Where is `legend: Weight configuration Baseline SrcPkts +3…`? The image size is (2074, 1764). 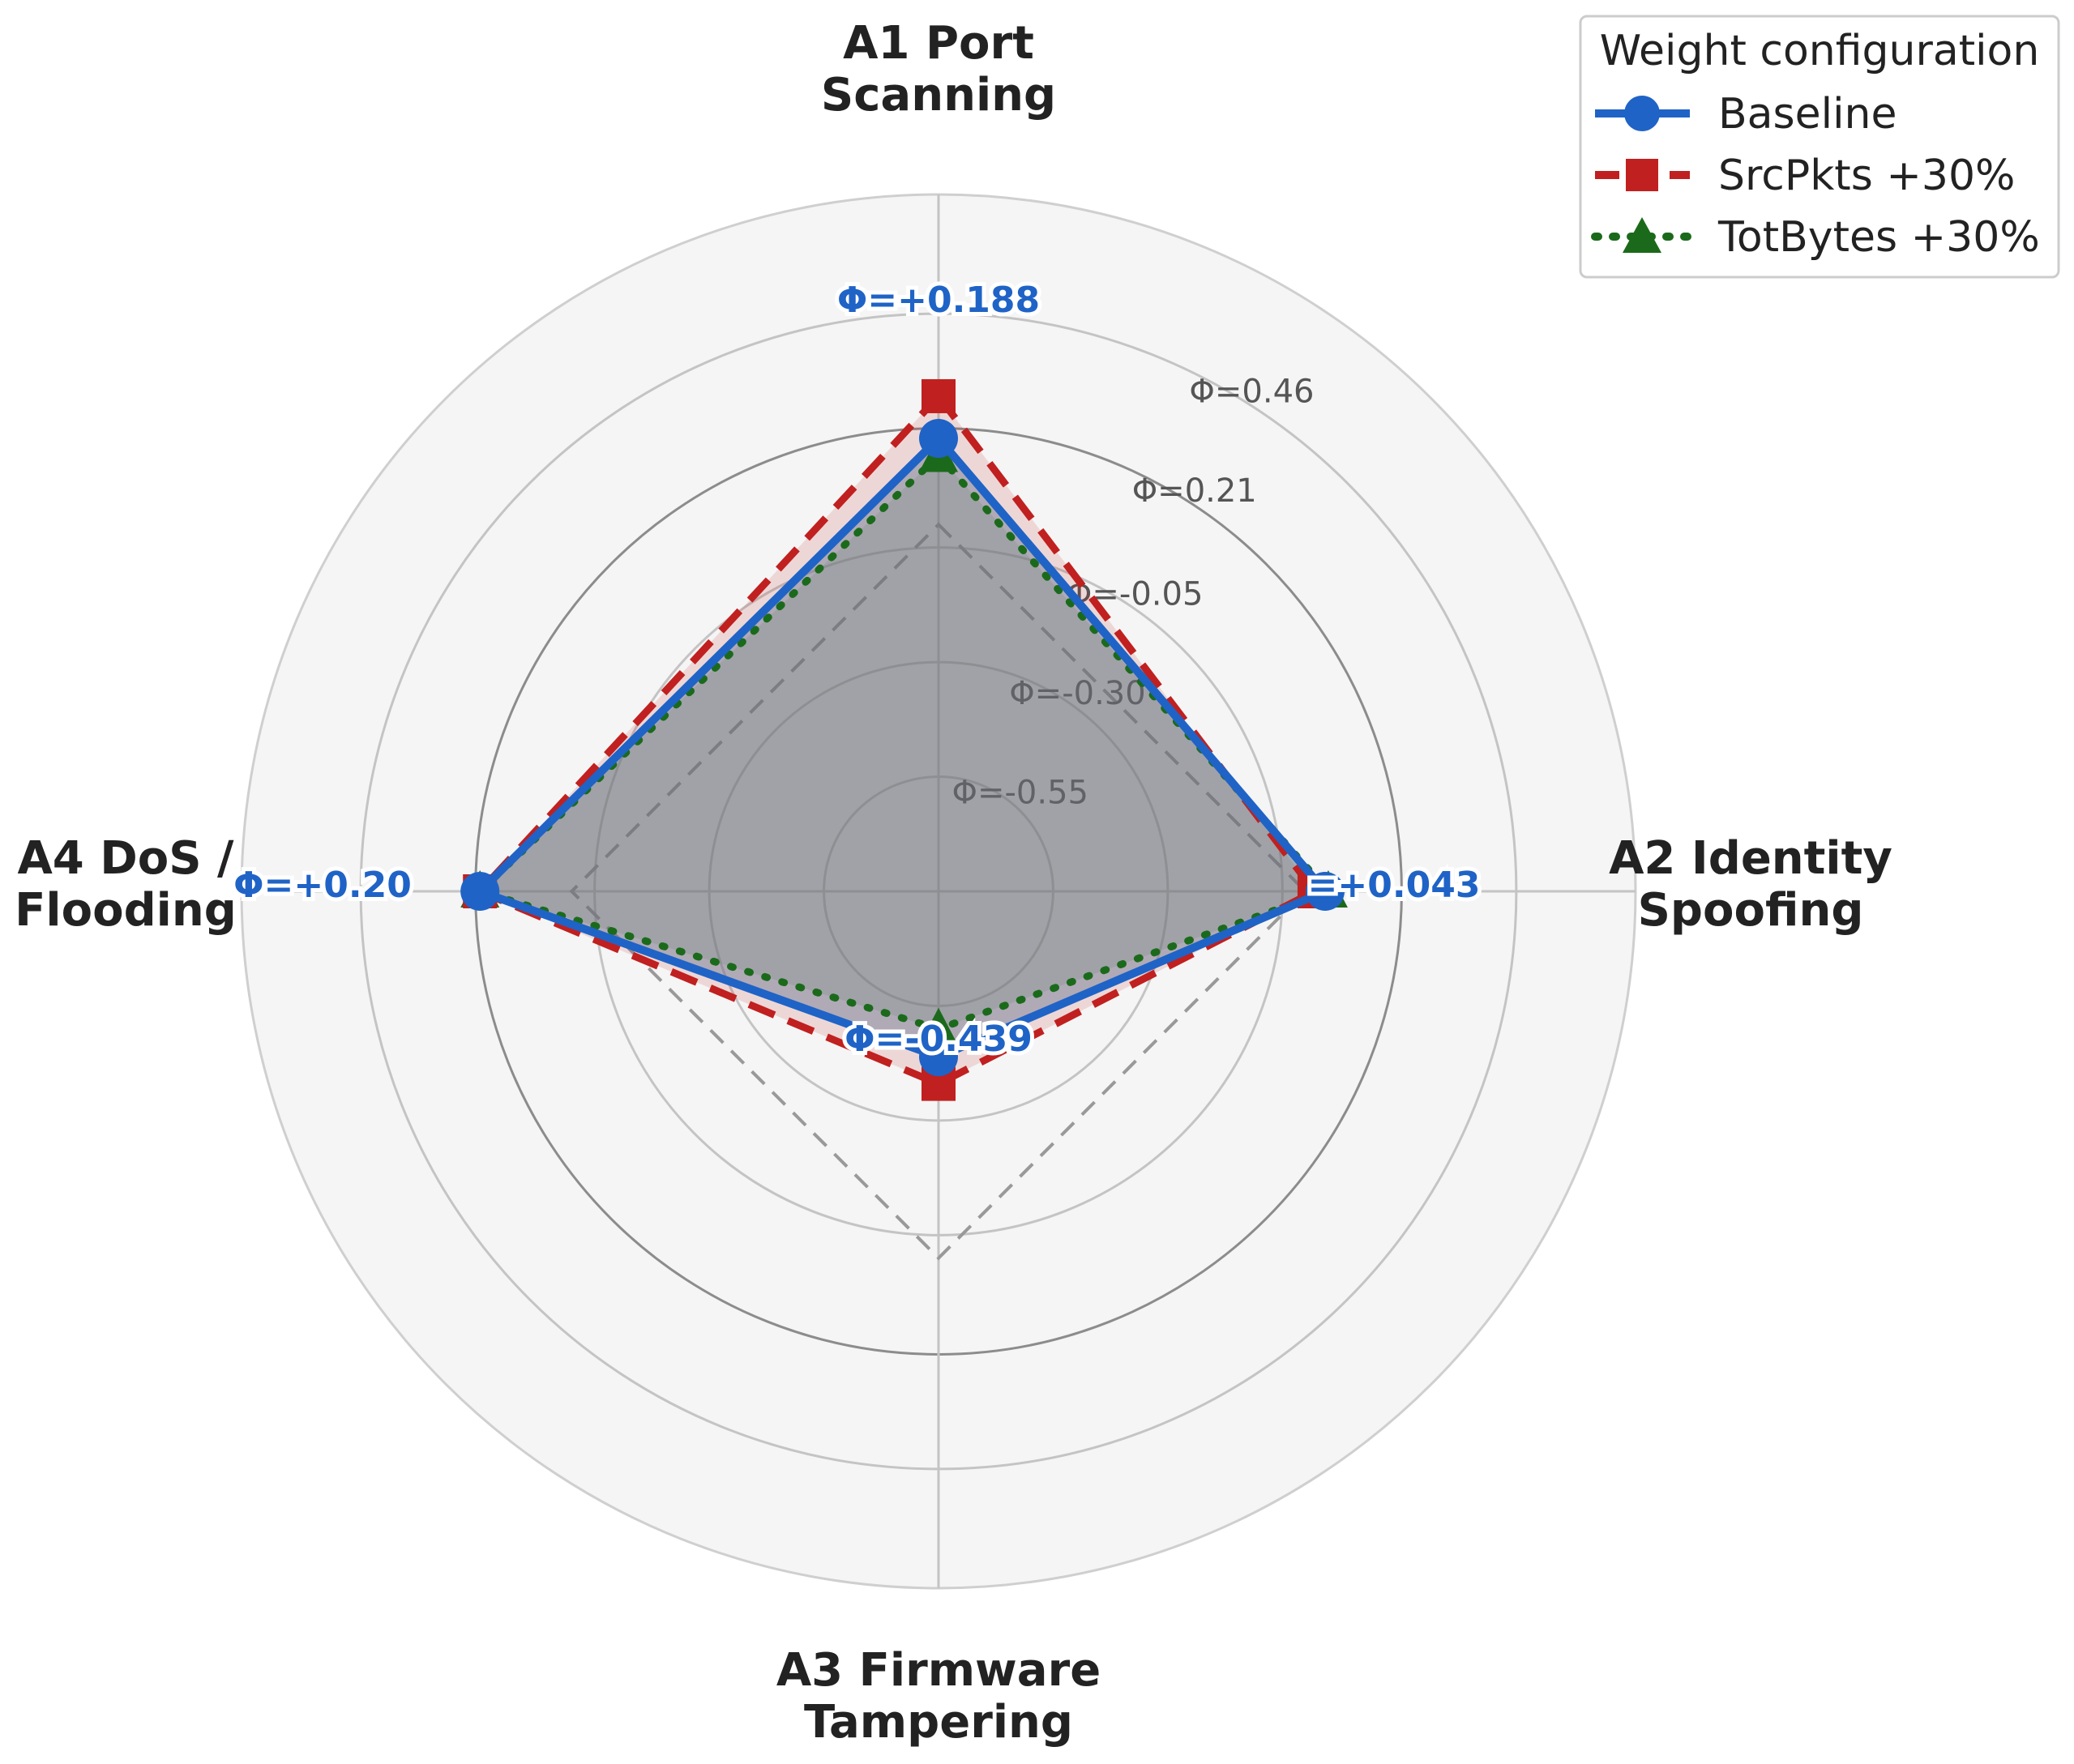 legend: Weight configuration Baseline SrcPkts +3… is located at coordinates (1819, 147).